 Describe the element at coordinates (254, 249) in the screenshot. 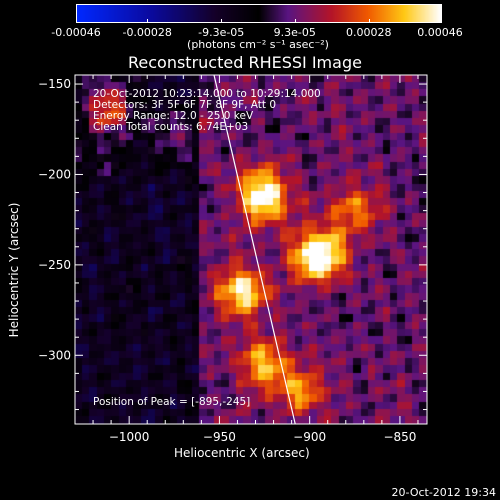

I see `solar-limb-line` at that location.